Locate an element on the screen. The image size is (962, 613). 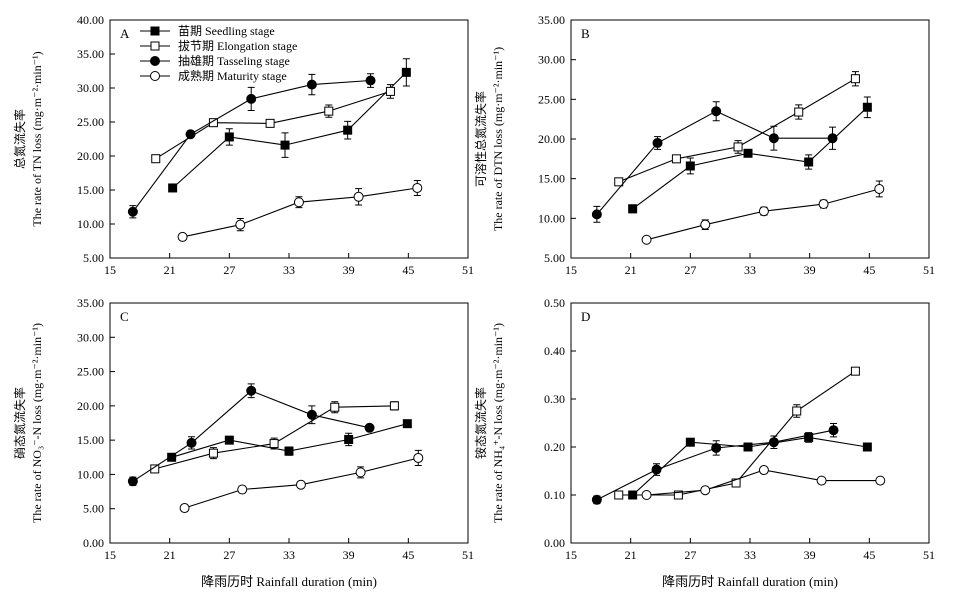
y-tick-label: 0.30 is located at coordinates (554, 399).